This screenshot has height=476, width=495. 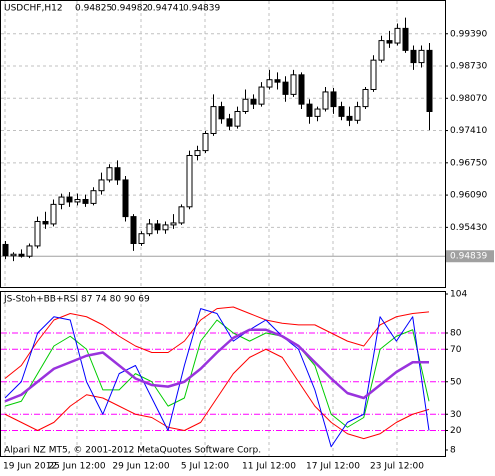 I want to click on indicator-title: JS-Stoh+BB+RSI 87 74 80 90 69, so click(x=76, y=300).